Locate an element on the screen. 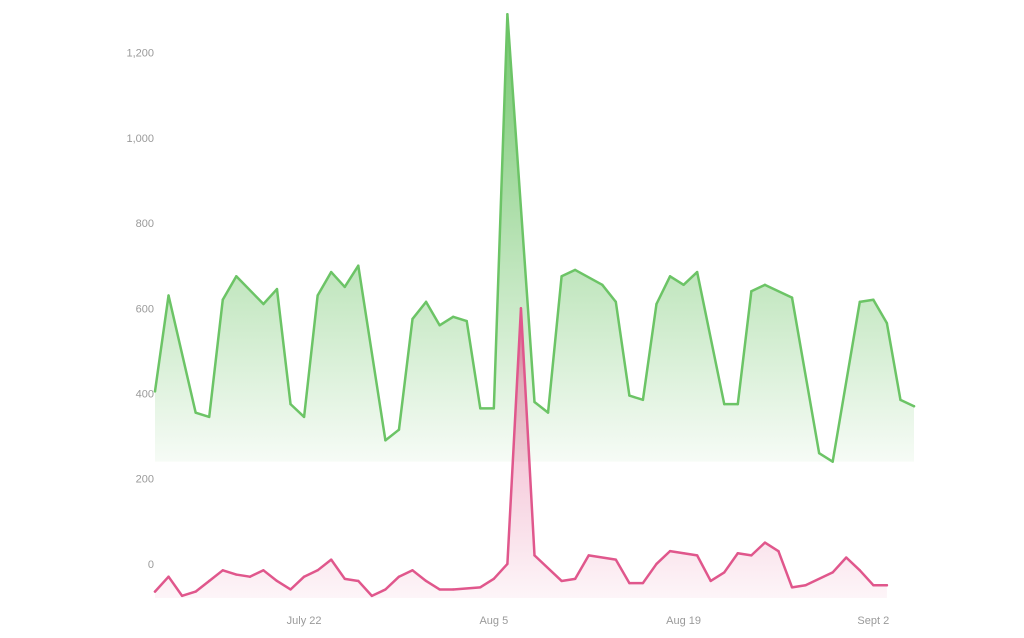 Image resolution: width=1024 pixels, height=638 pixels. y-axis: 0 200 400 600 800 1,000 1,200 is located at coordinates (140, 309).